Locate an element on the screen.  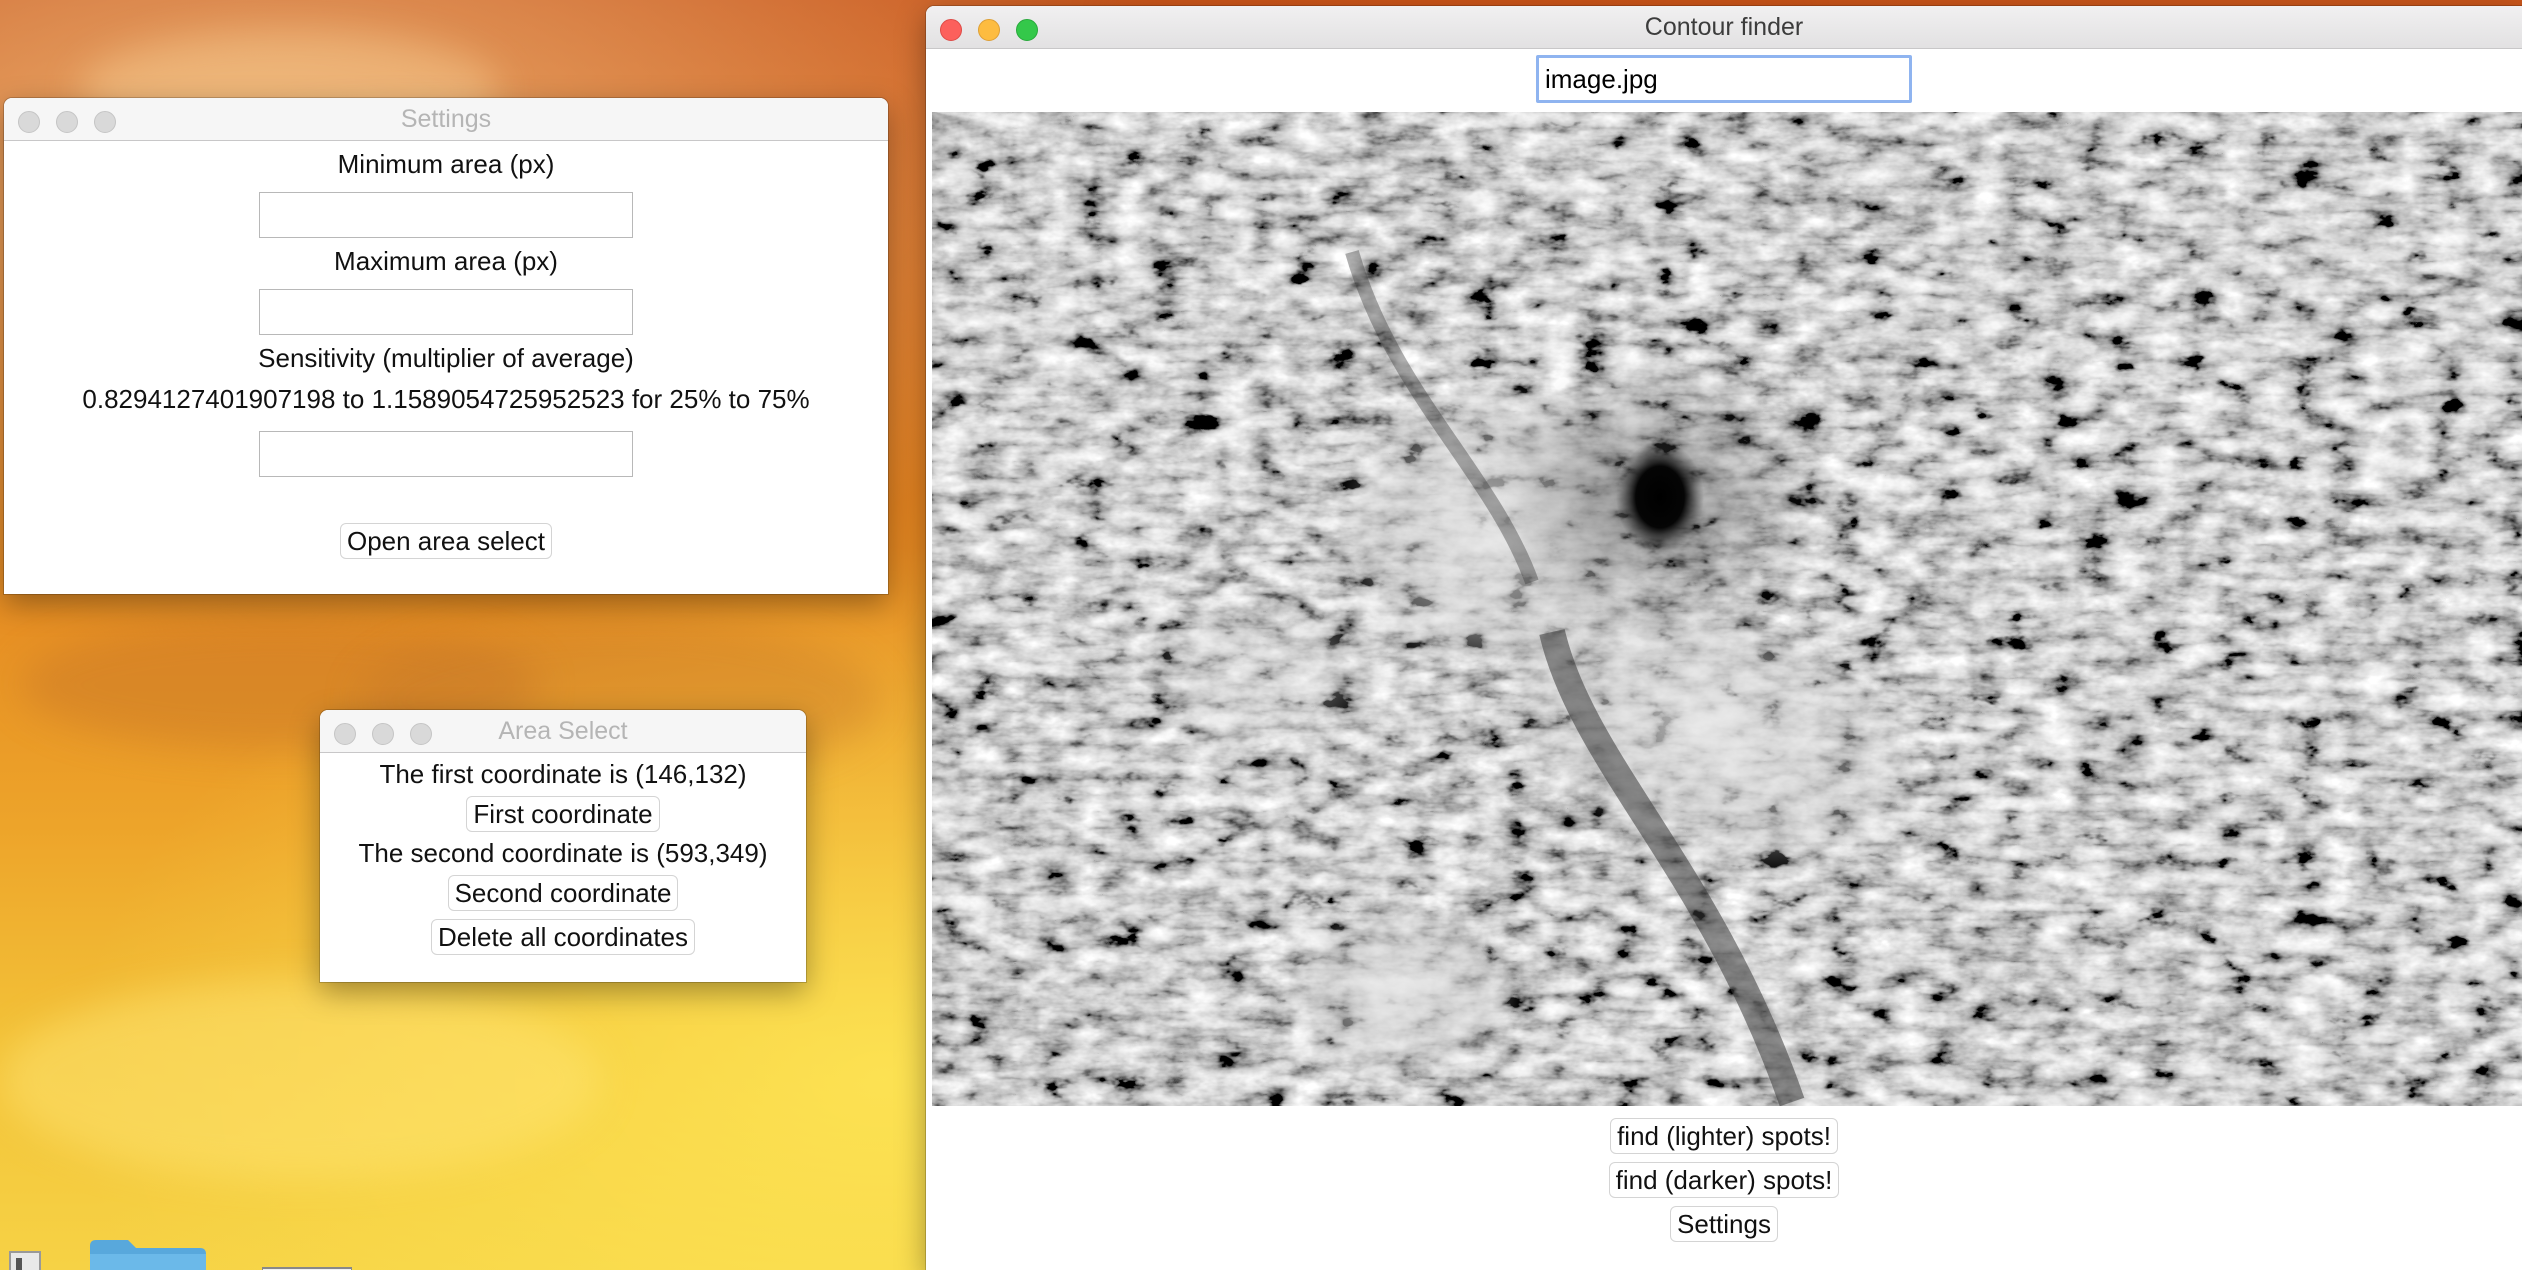
sensitivity-input is located at coordinates (446, 454).